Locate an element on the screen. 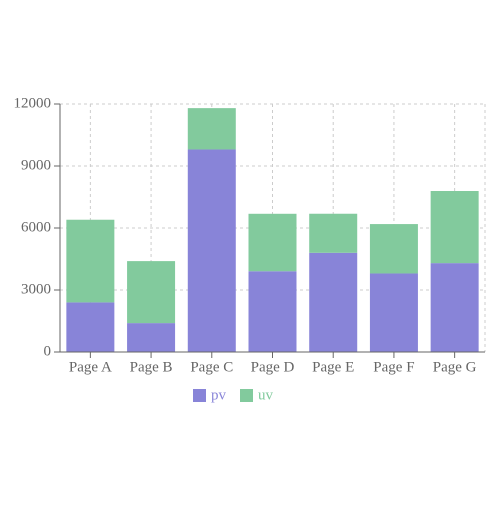  y-tick-label: 6000 is located at coordinates (36, 227).